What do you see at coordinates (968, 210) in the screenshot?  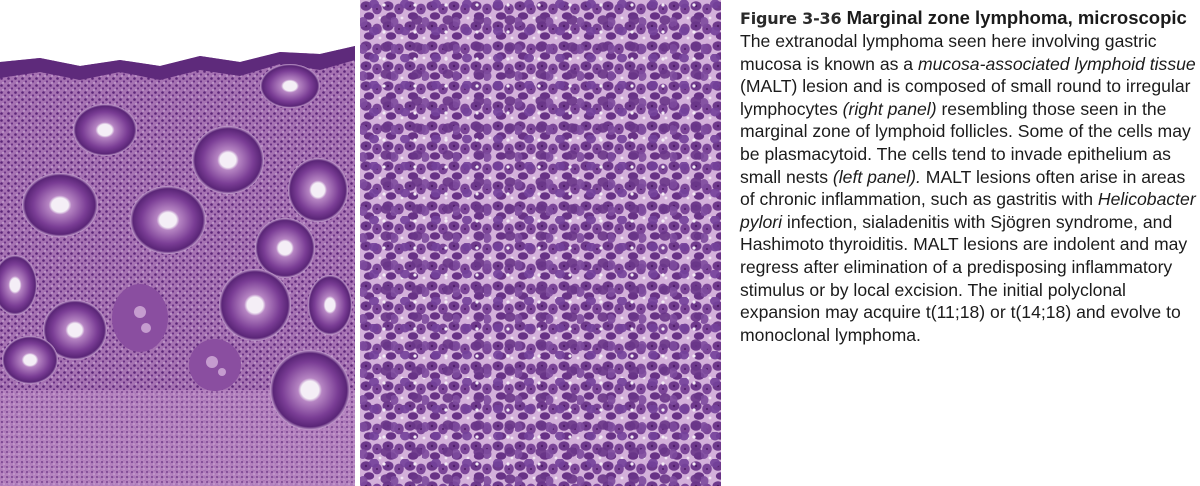 I see `italic-text-run: Helicobacter pylori` at bounding box center [968, 210].